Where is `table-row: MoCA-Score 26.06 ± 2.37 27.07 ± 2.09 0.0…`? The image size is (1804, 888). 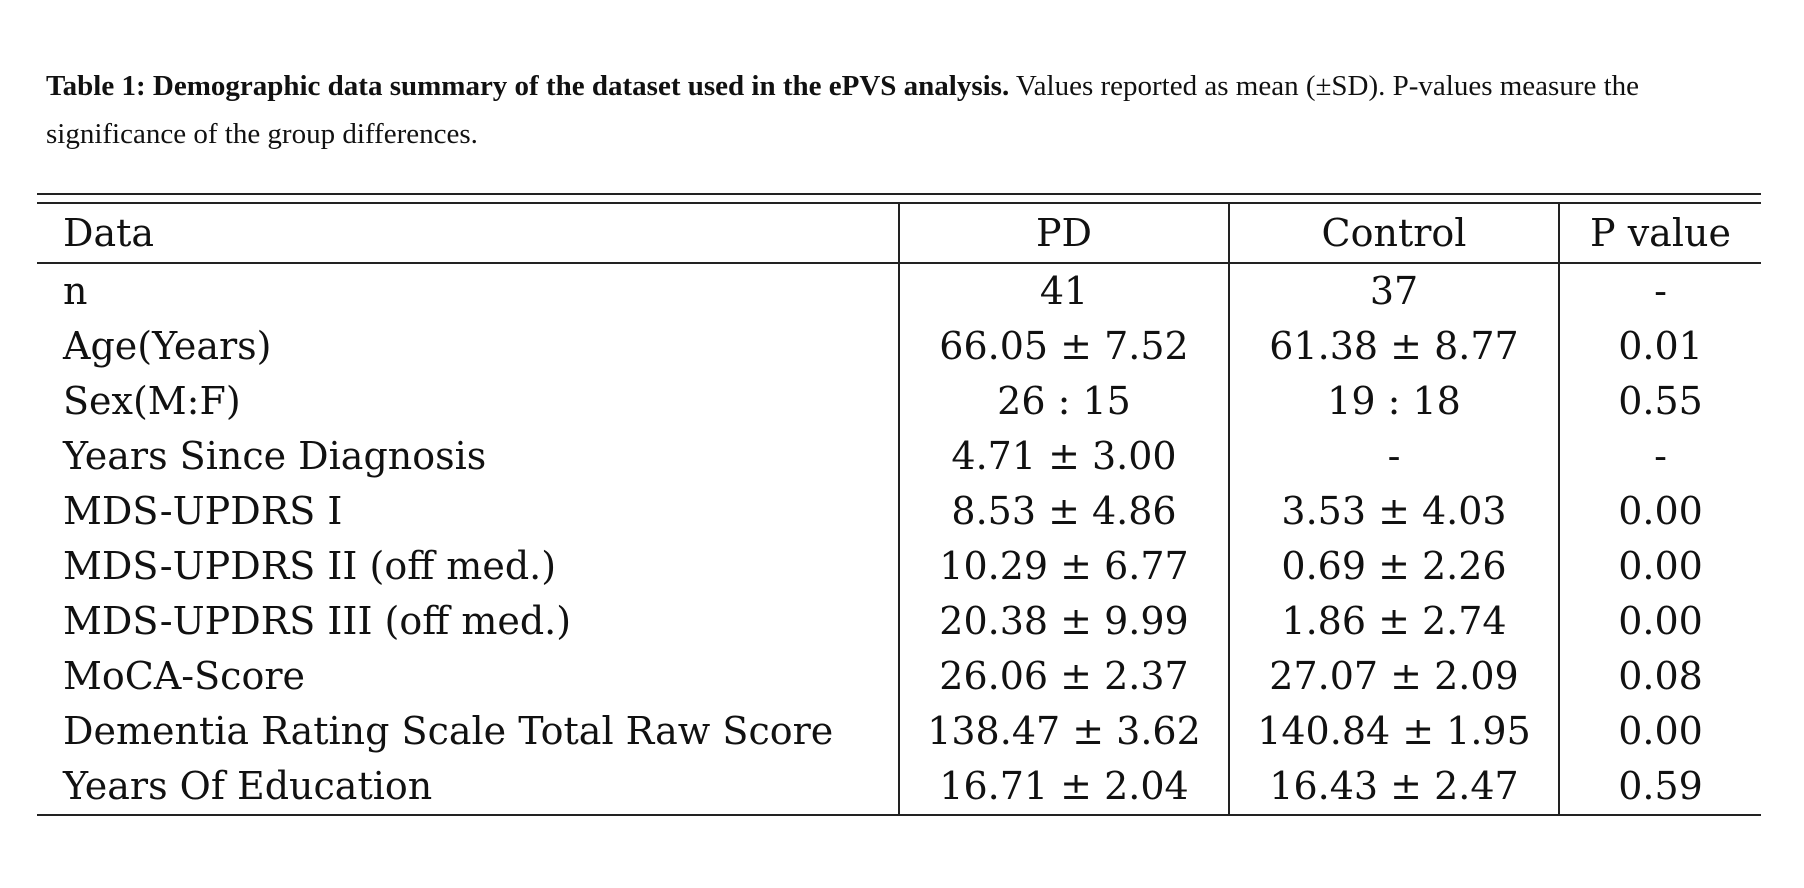
table-row: MoCA-Score 26.06 ± 2.37 27.07 ± 2.09 0.0… is located at coordinates (899, 676).